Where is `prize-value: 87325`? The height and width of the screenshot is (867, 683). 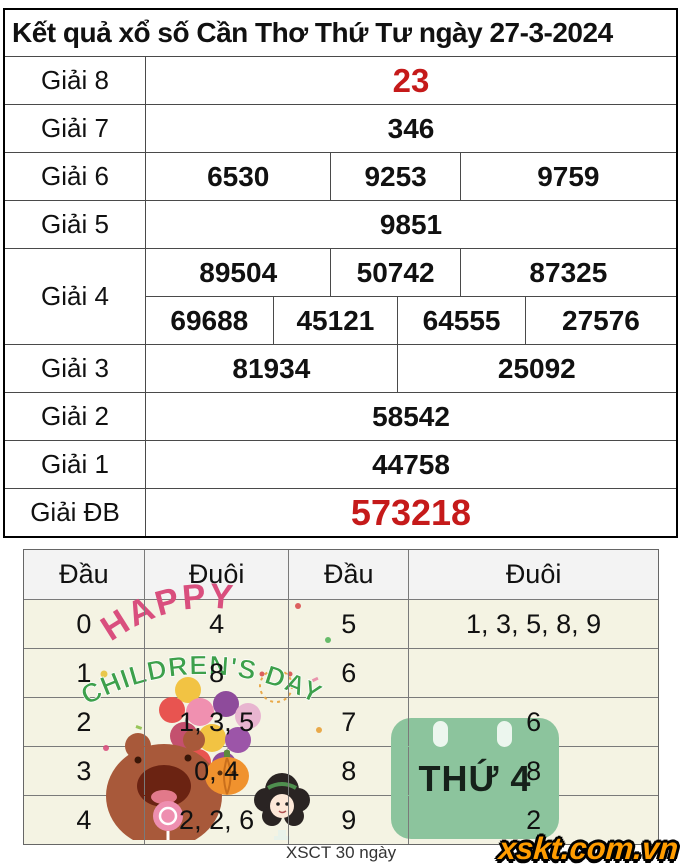
prize-value: 87325 is located at coordinates (567, 272).